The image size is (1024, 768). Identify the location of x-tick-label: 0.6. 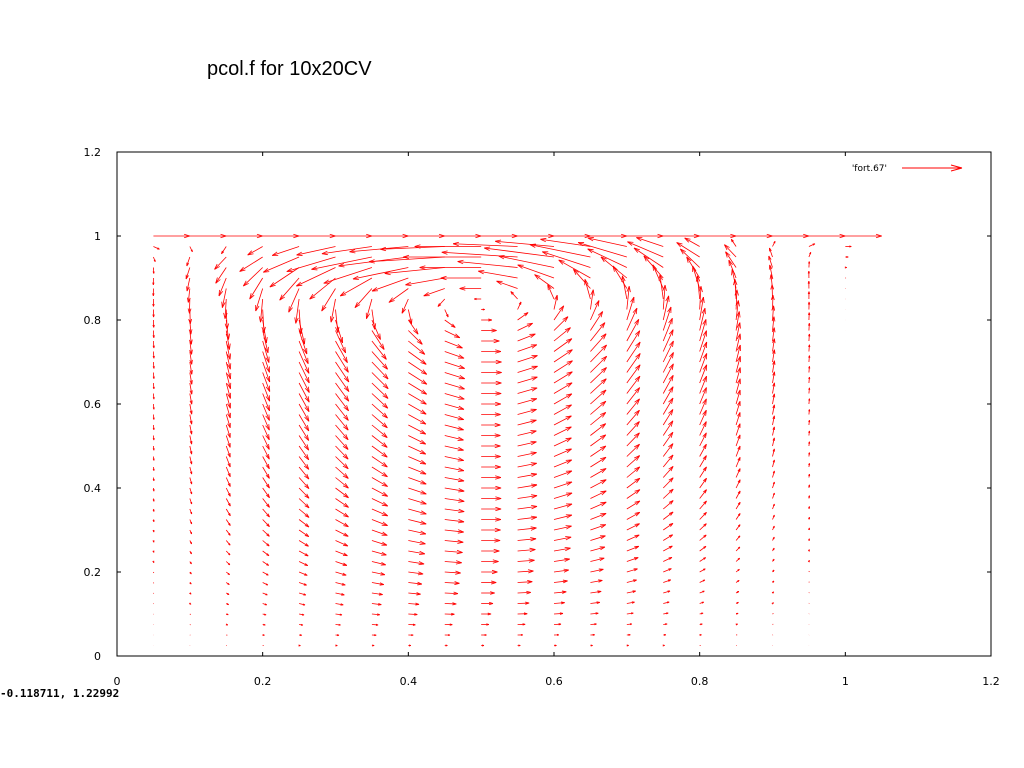
(554, 681).